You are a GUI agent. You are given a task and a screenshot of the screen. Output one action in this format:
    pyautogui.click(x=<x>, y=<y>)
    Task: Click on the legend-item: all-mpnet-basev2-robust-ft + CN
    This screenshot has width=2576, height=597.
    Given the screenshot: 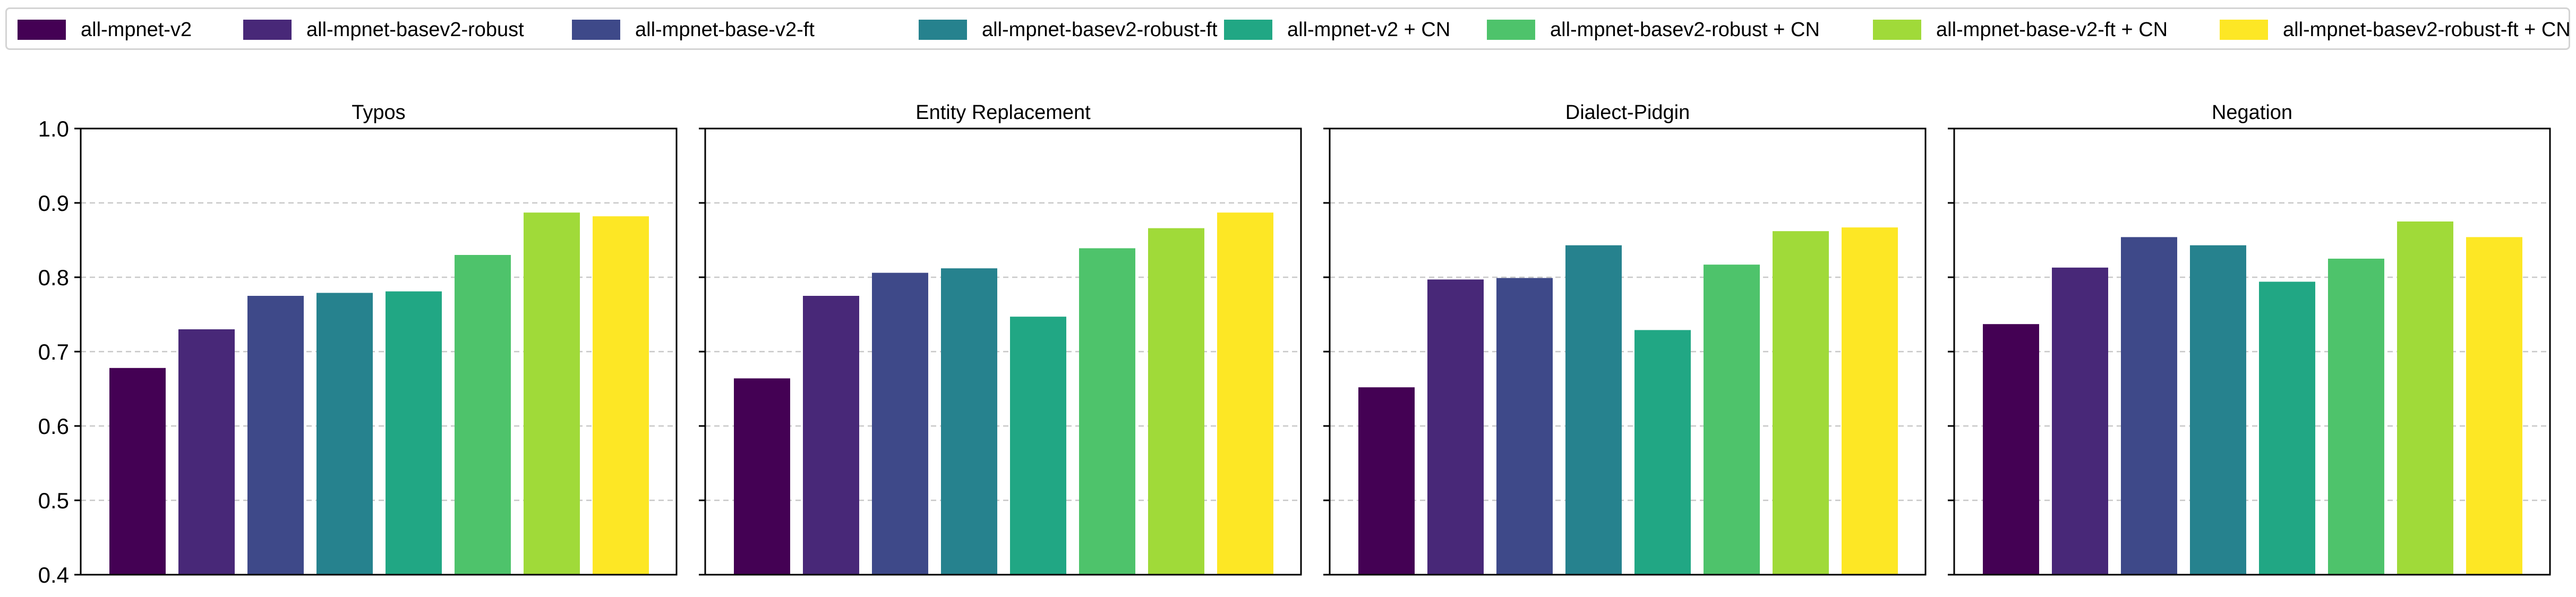 What is the action you would take?
    pyautogui.click(x=2396, y=30)
    